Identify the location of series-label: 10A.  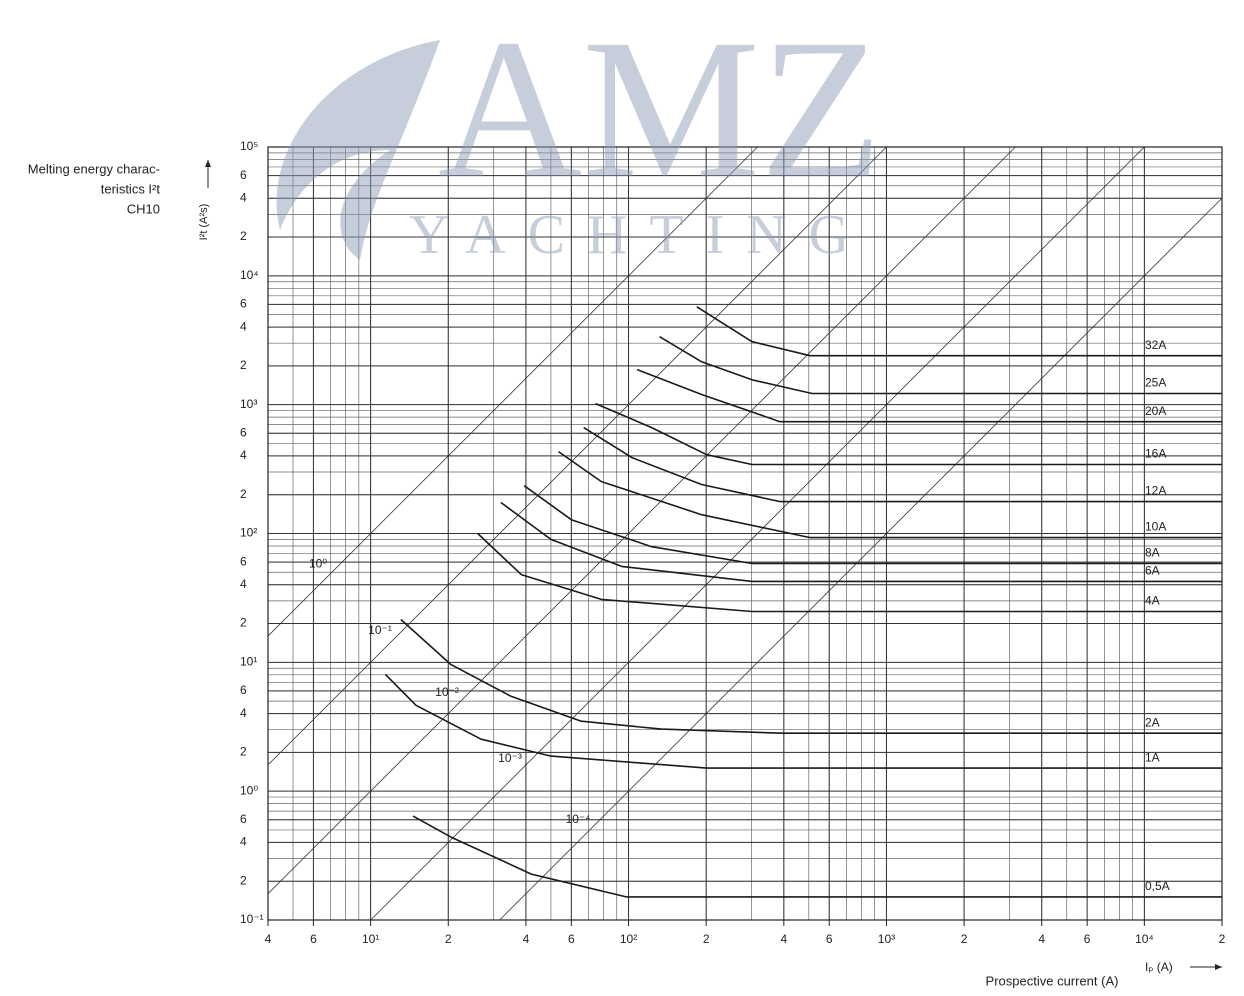
(1155, 527).